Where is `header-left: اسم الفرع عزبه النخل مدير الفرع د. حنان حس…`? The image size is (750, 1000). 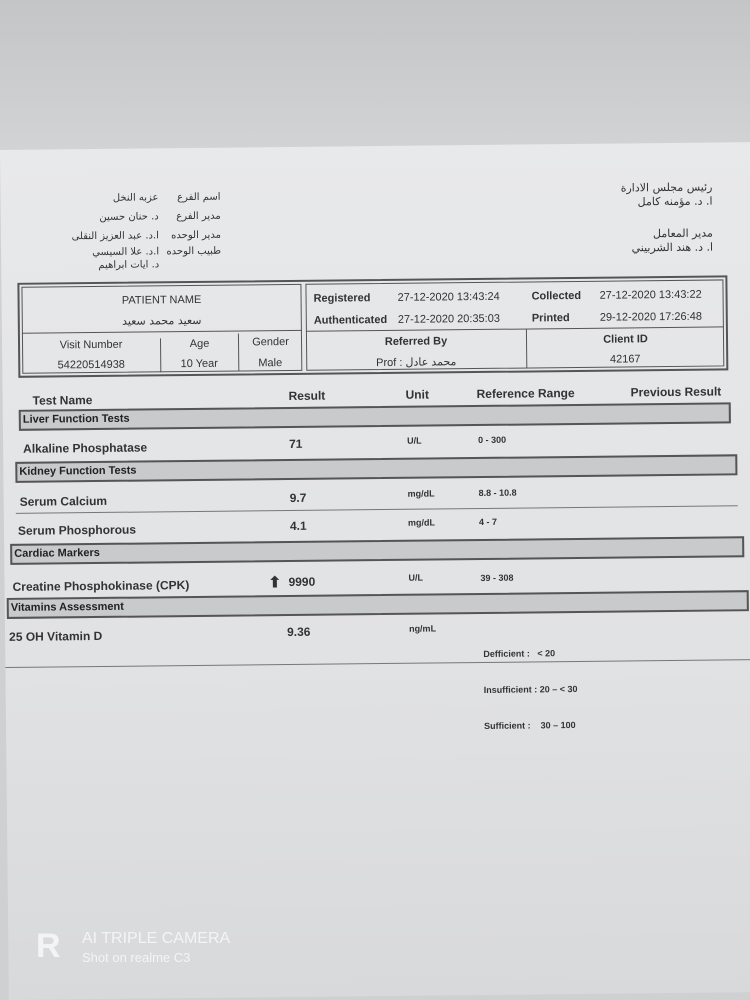
header-left: اسم الفرع عزبه النخل مدير الفرع د. حنان حس… is located at coordinates (140, 230).